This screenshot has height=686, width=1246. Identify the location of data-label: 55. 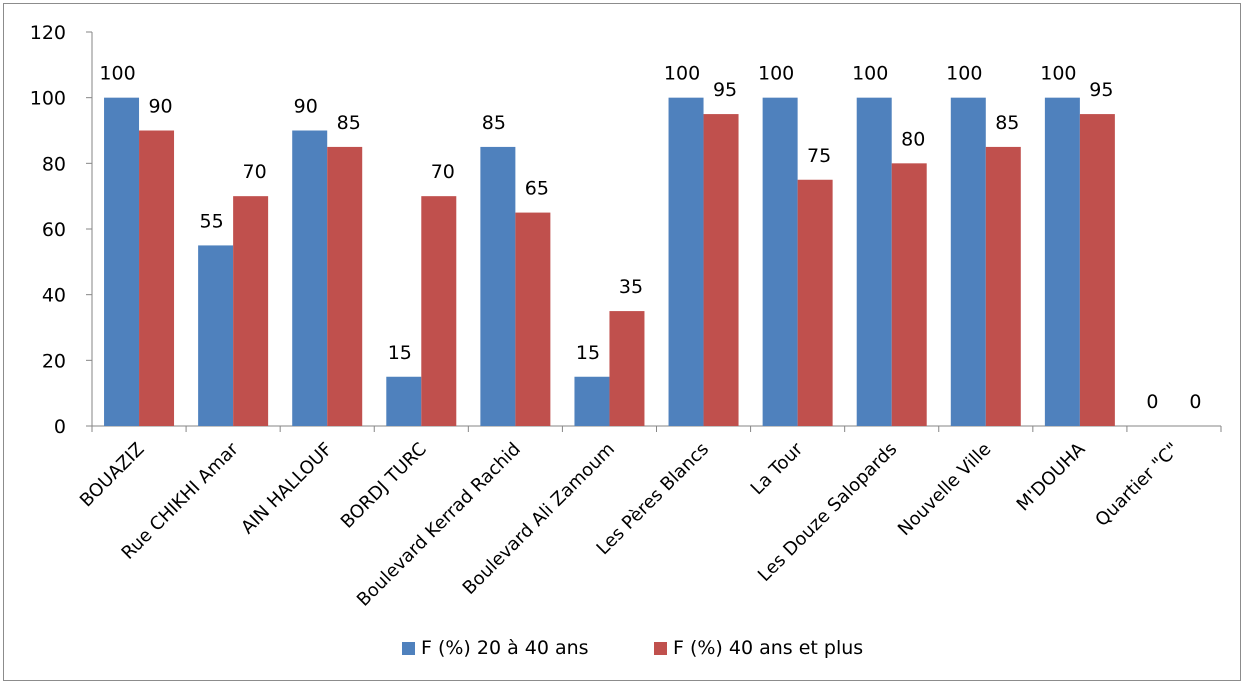
(212, 221).